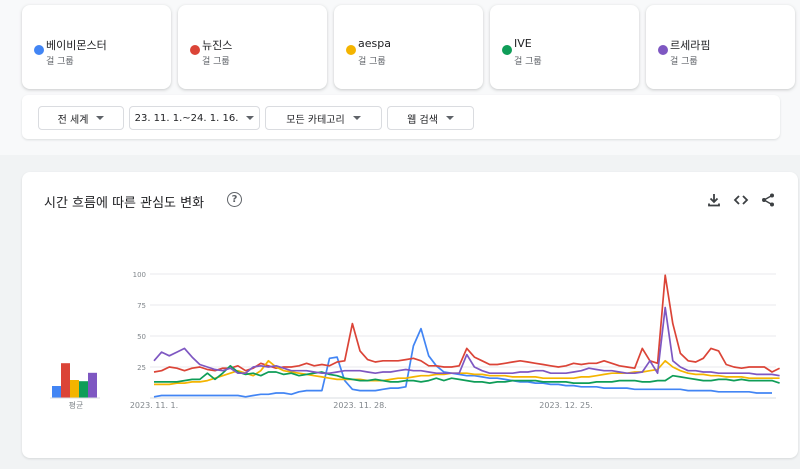  I want to click on y-tick-label: 25, so click(141, 368).